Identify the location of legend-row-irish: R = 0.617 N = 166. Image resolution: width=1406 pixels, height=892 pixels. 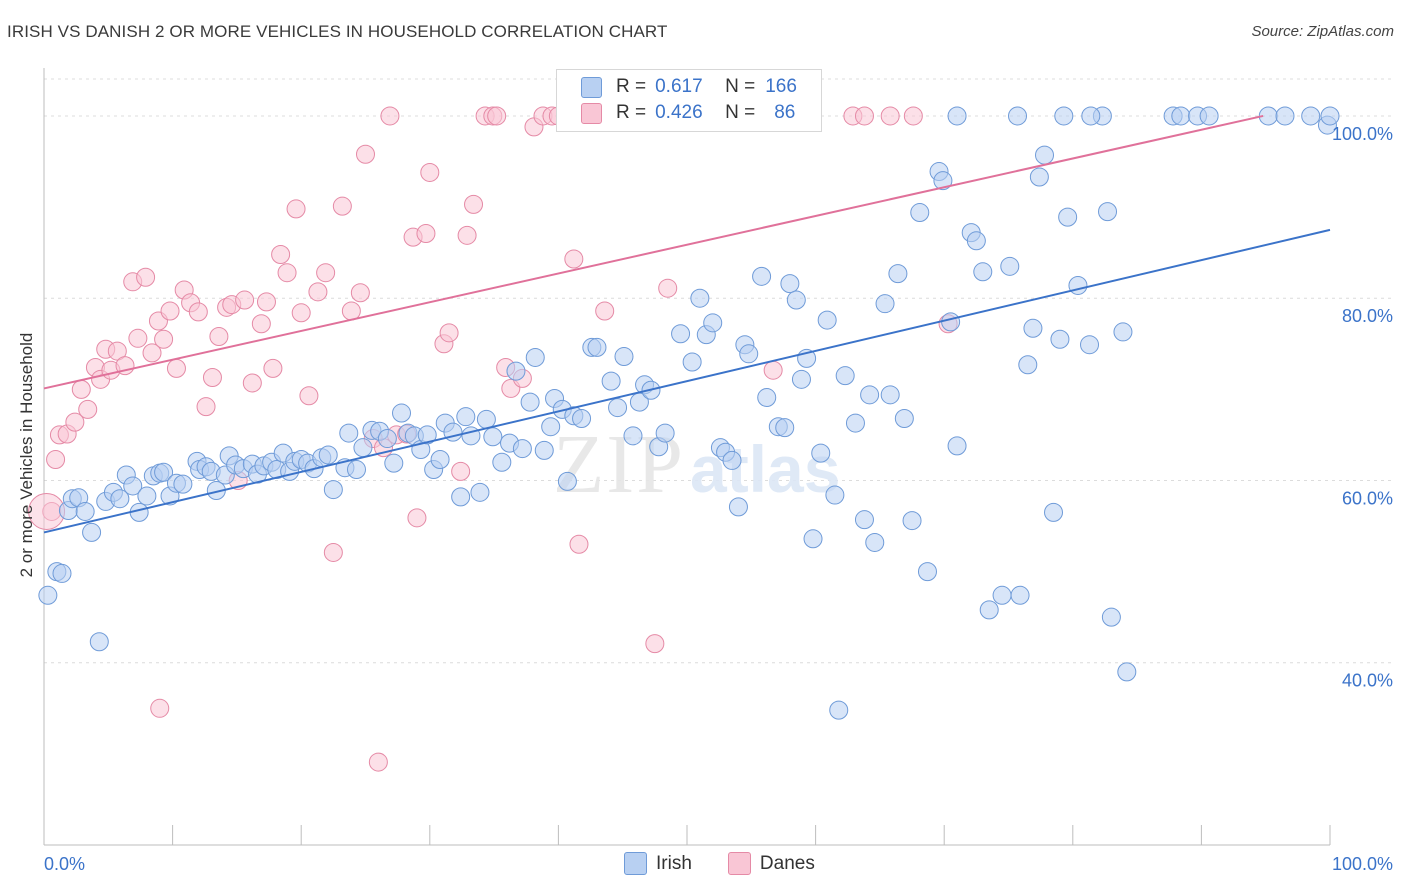
(689, 87).